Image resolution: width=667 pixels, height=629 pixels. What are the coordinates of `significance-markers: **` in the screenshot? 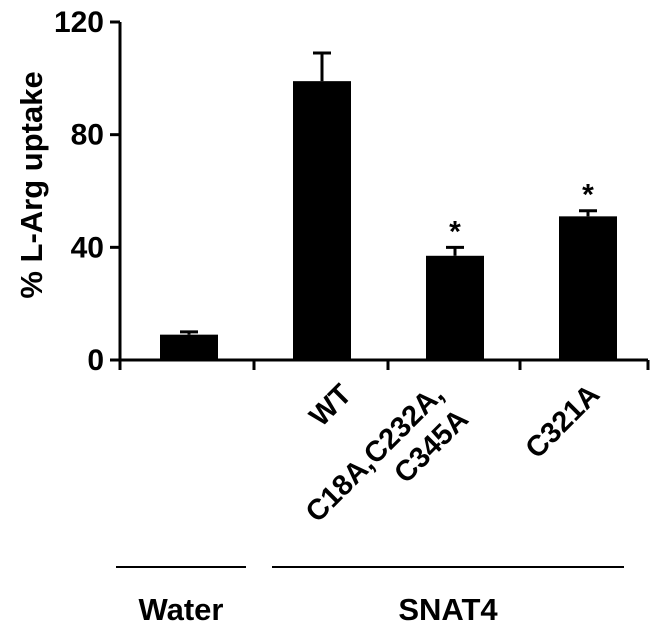 It's located at (521, 214).